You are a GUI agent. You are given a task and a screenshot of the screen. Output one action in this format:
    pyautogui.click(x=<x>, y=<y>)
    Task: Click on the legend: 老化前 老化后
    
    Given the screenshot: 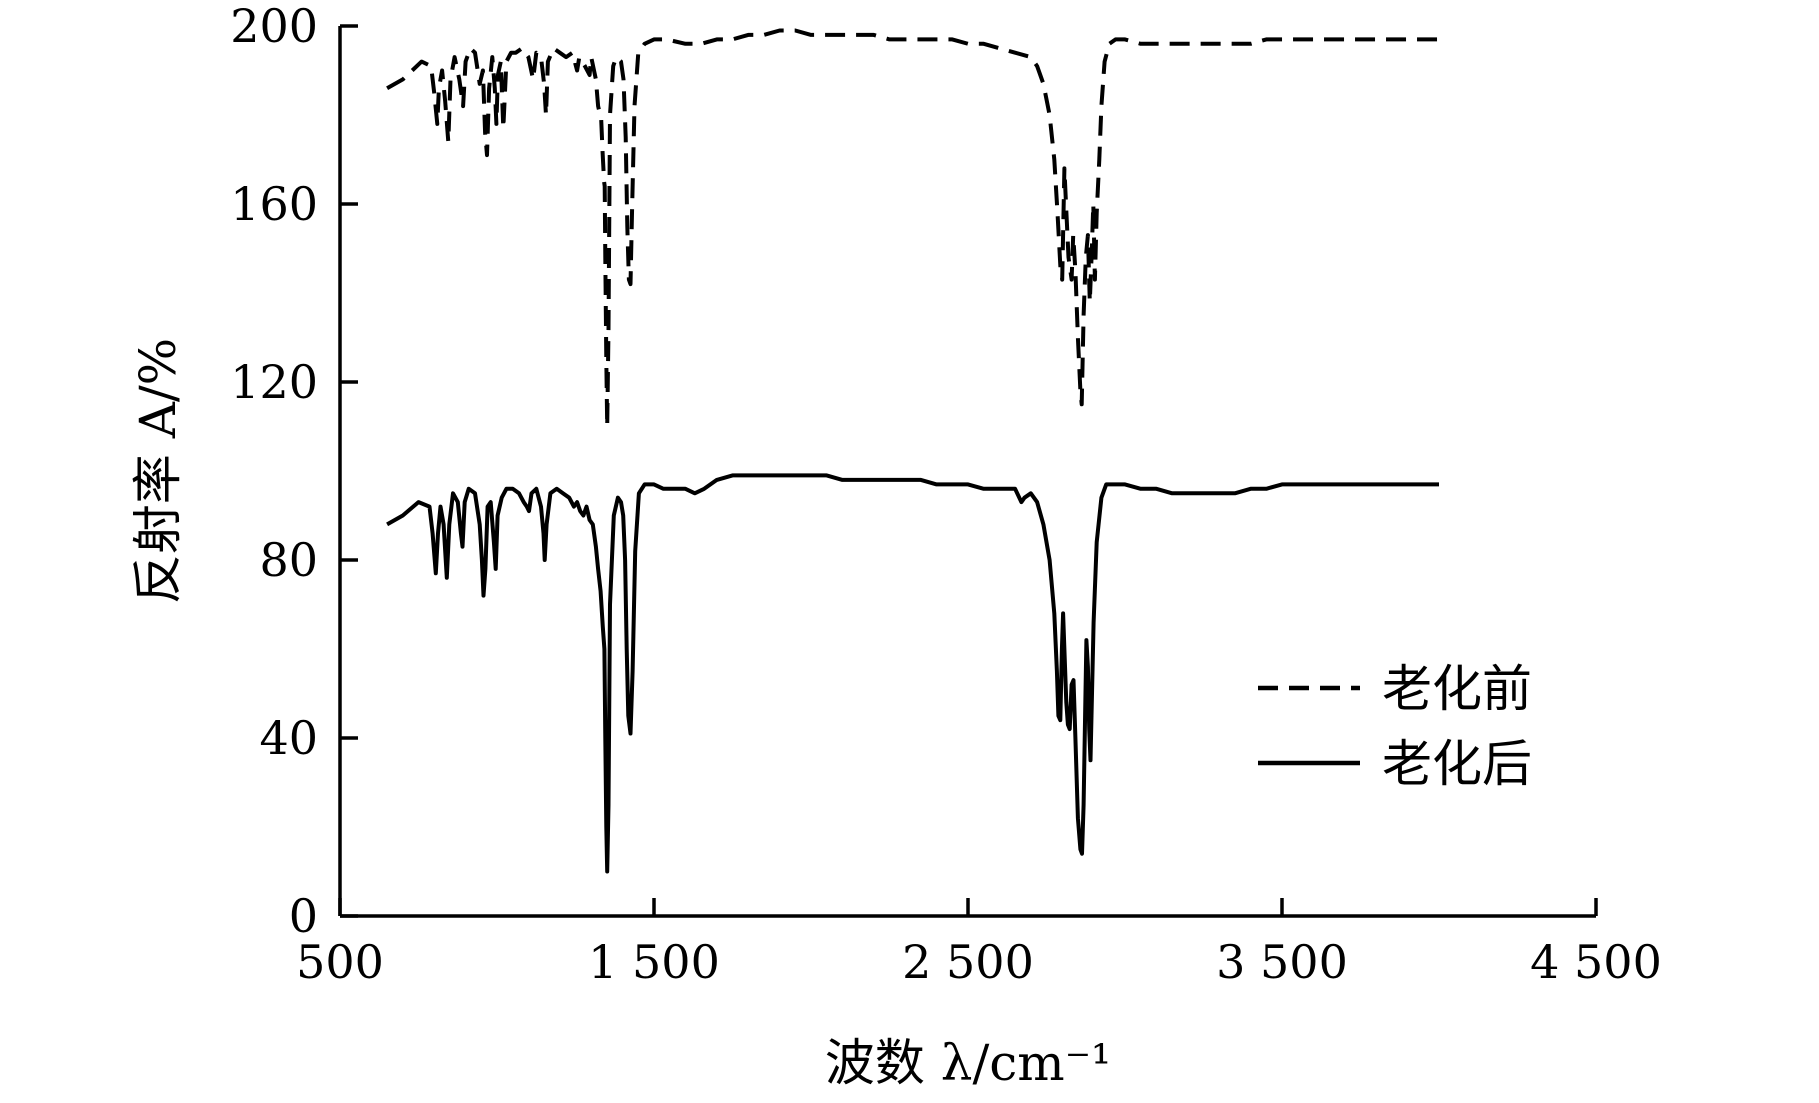 What is the action you would take?
    pyautogui.click(x=1395, y=726)
    